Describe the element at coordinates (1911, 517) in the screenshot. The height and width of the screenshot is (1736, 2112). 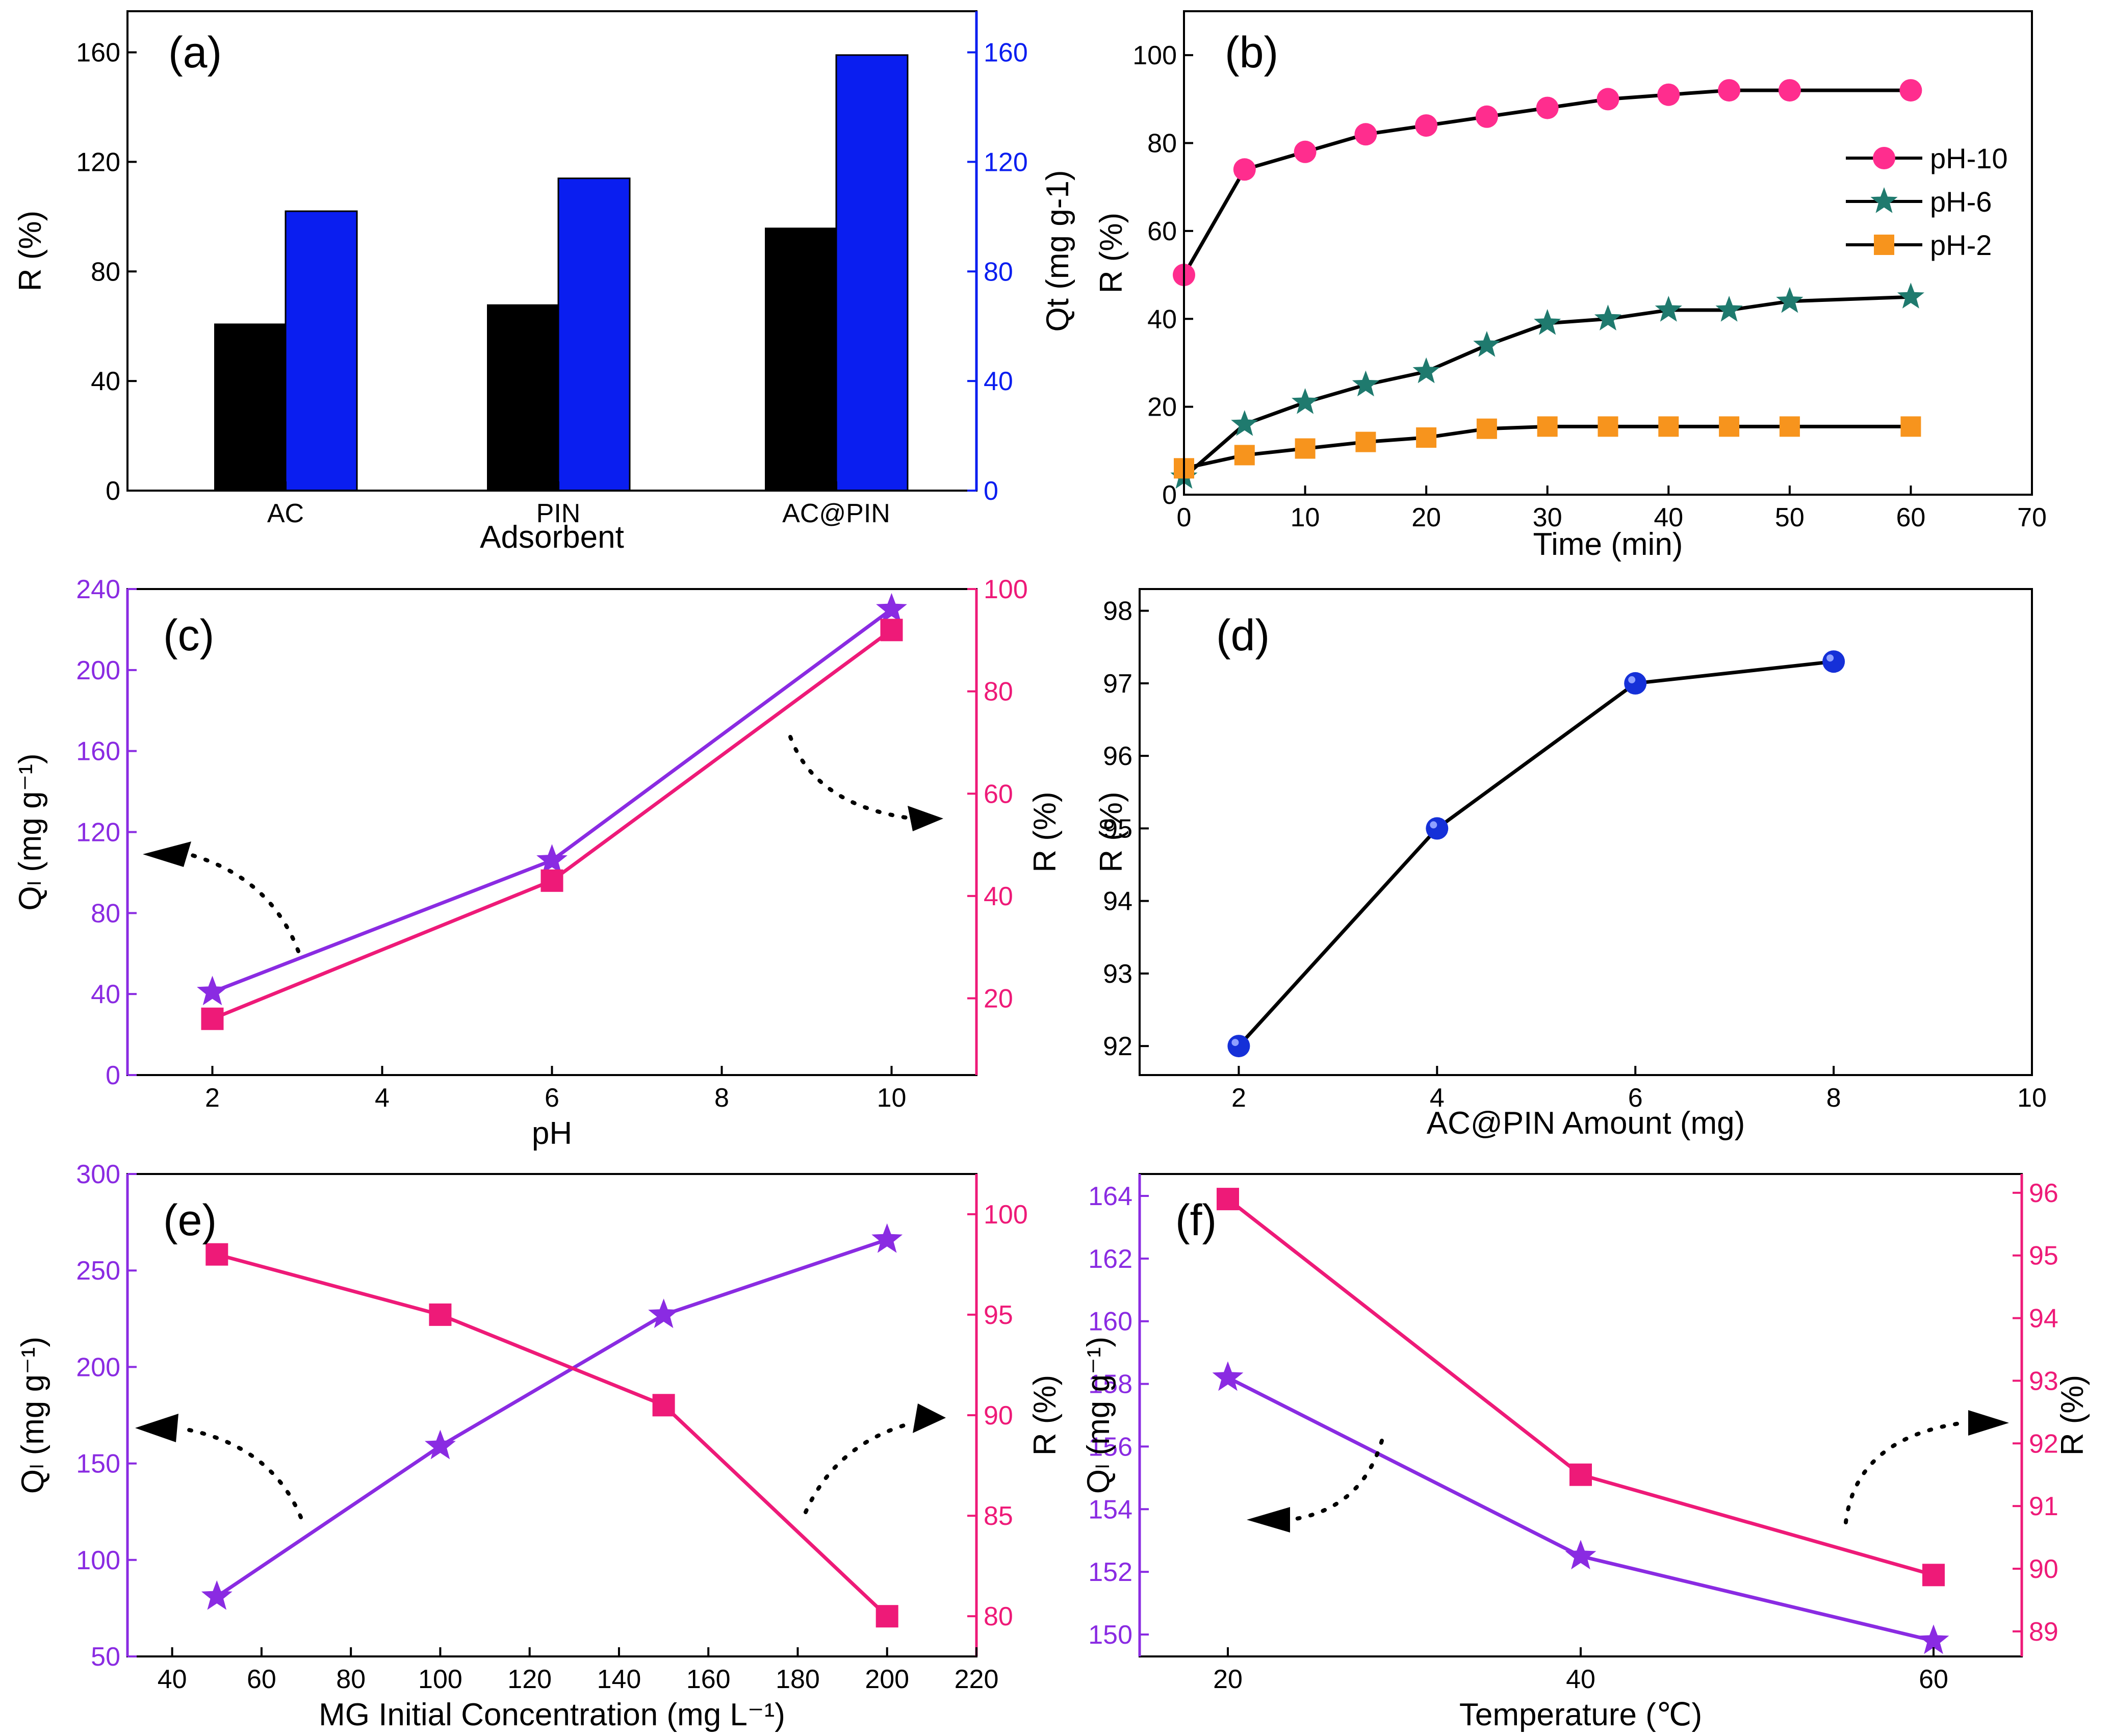
I see `x-tick-label: 60` at that location.